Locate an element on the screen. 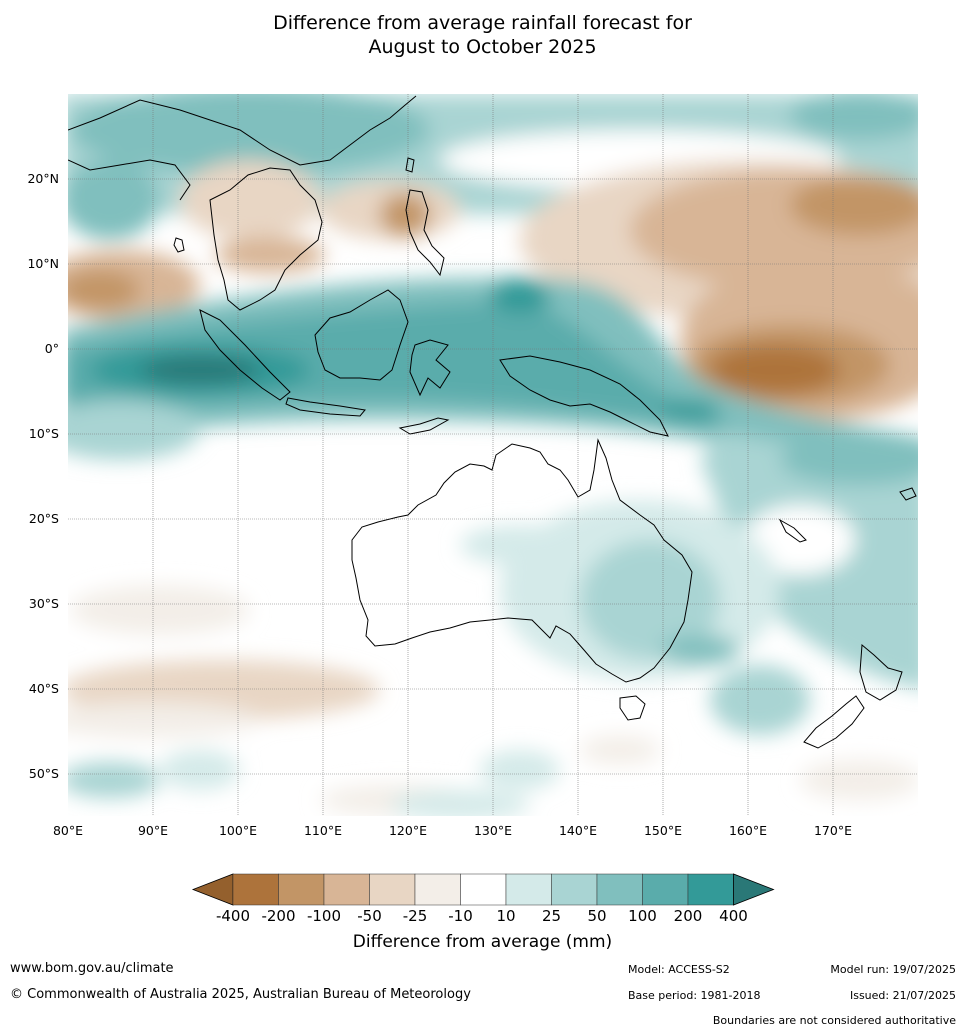 The height and width of the screenshot is (1035, 965). latitude-labels: 20°N 10°N 0° 10°S 20°S 30°S 40°S 50°S is located at coordinates (43, 476).